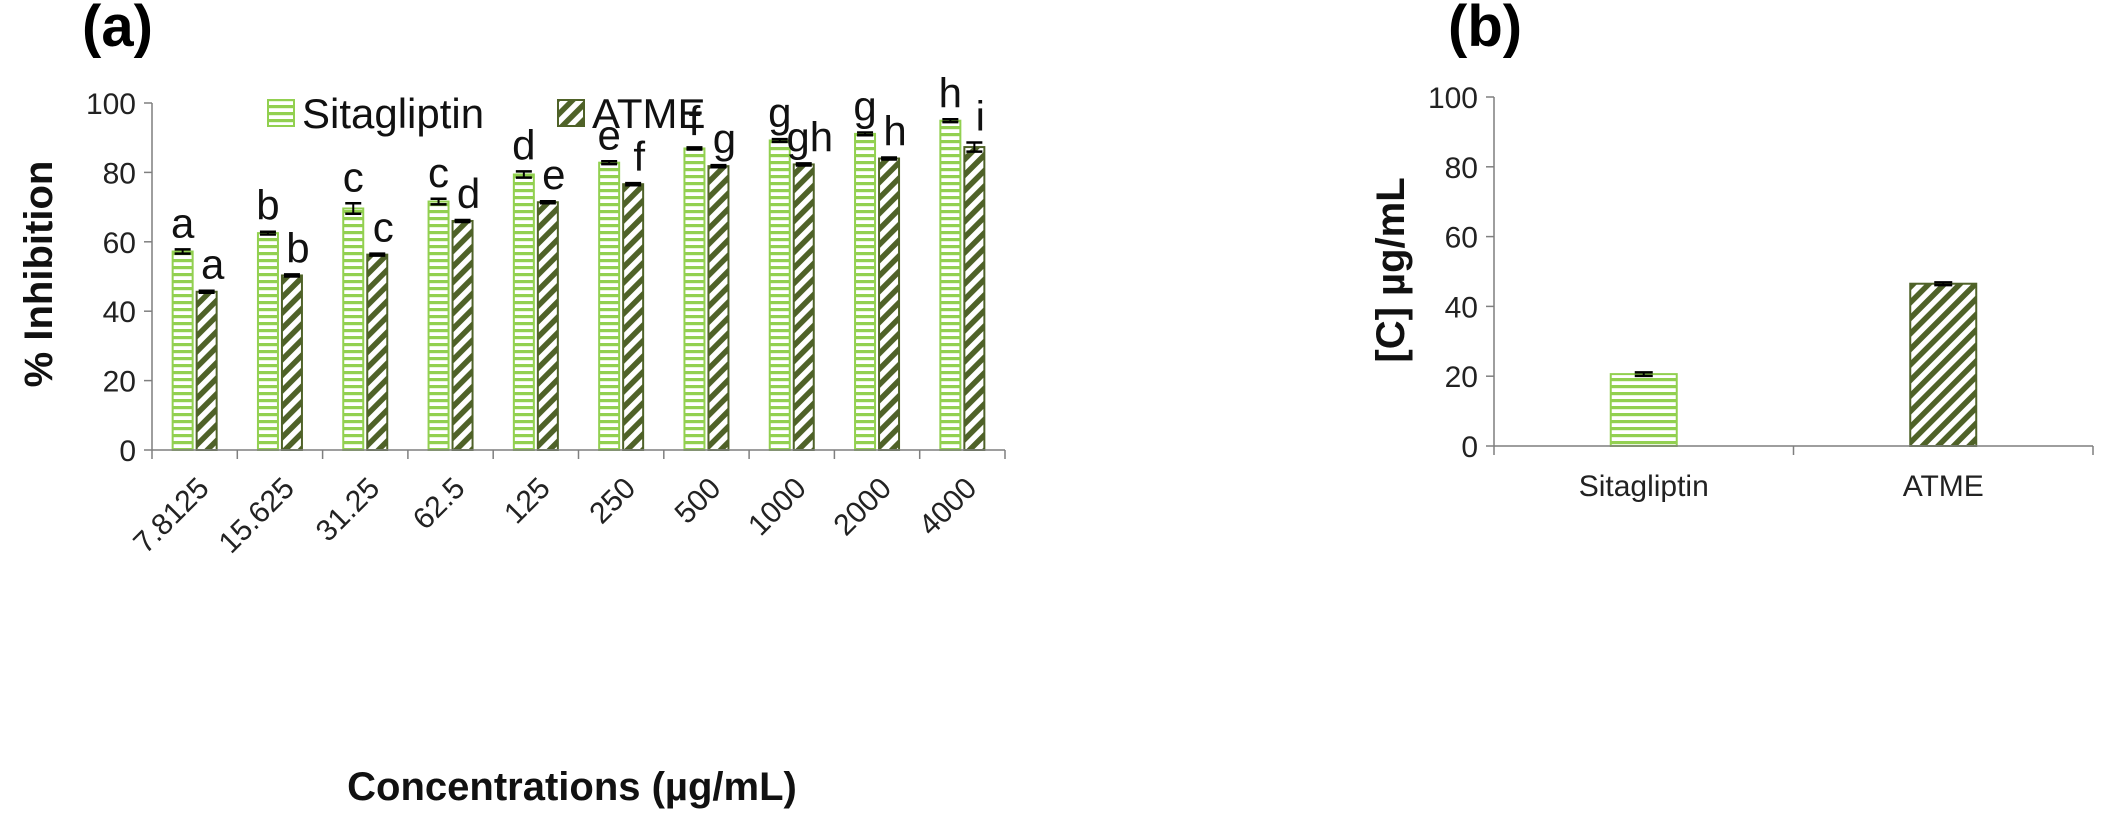 This screenshot has height=824, width=2128. I want to click on x-tick-label: 500, so click(698, 501).